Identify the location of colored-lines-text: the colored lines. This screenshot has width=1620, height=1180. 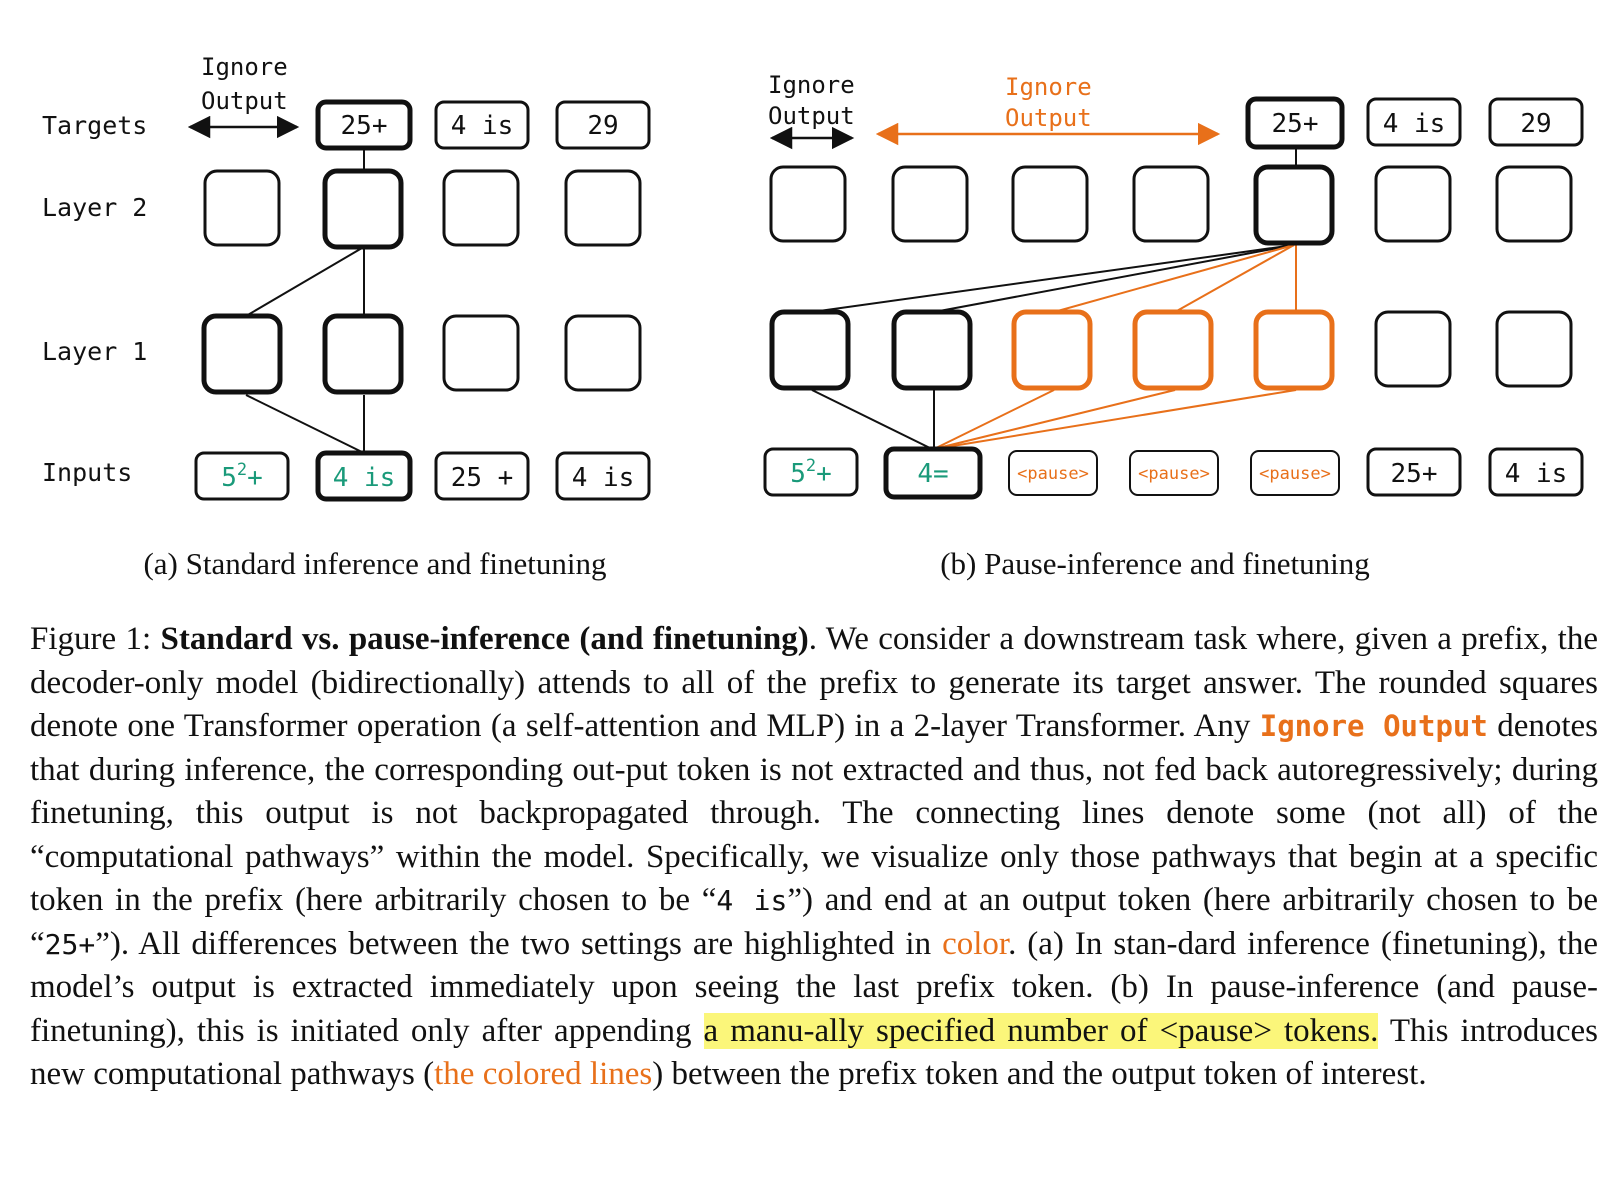
(543, 1074).